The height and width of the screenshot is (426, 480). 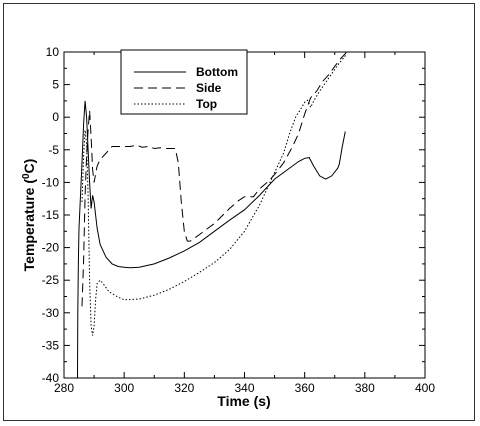 I want to click on legend-box, so click(x=184, y=82).